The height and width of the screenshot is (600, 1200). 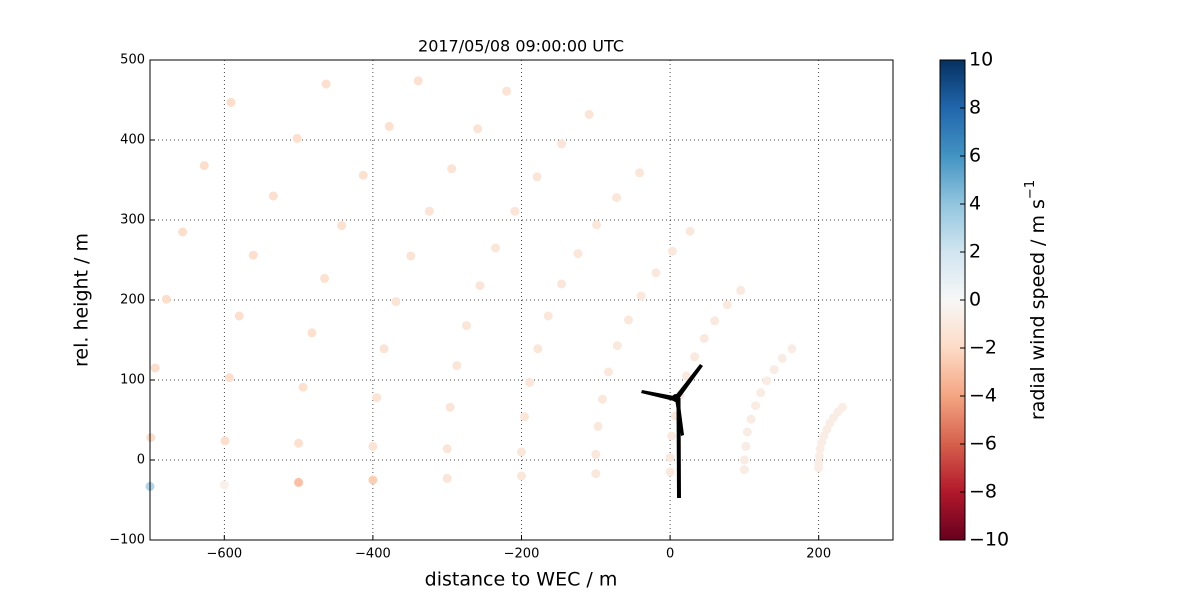 What do you see at coordinates (82, 300) in the screenshot?
I see `y-axis-label: rel. height / m` at bounding box center [82, 300].